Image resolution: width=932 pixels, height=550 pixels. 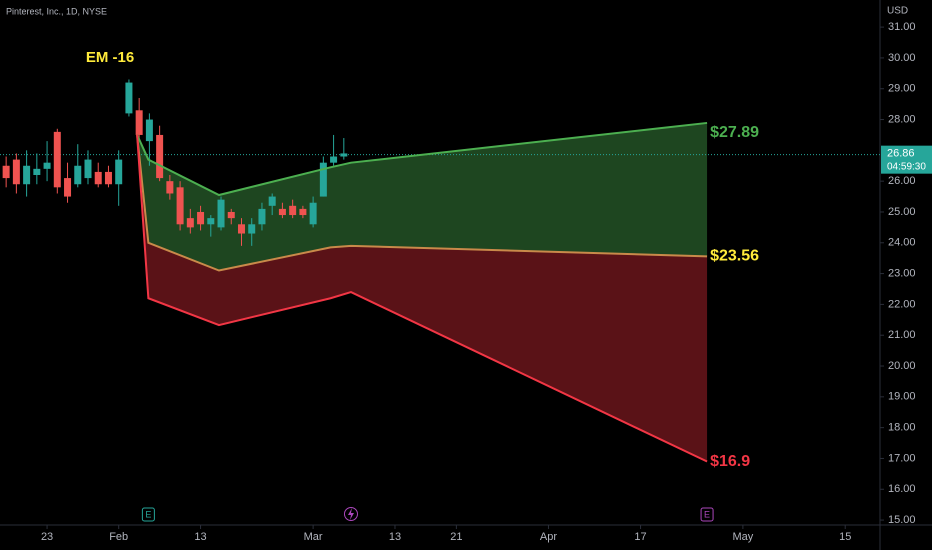 I want to click on y-tick-label: 28.00, so click(x=902, y=119).